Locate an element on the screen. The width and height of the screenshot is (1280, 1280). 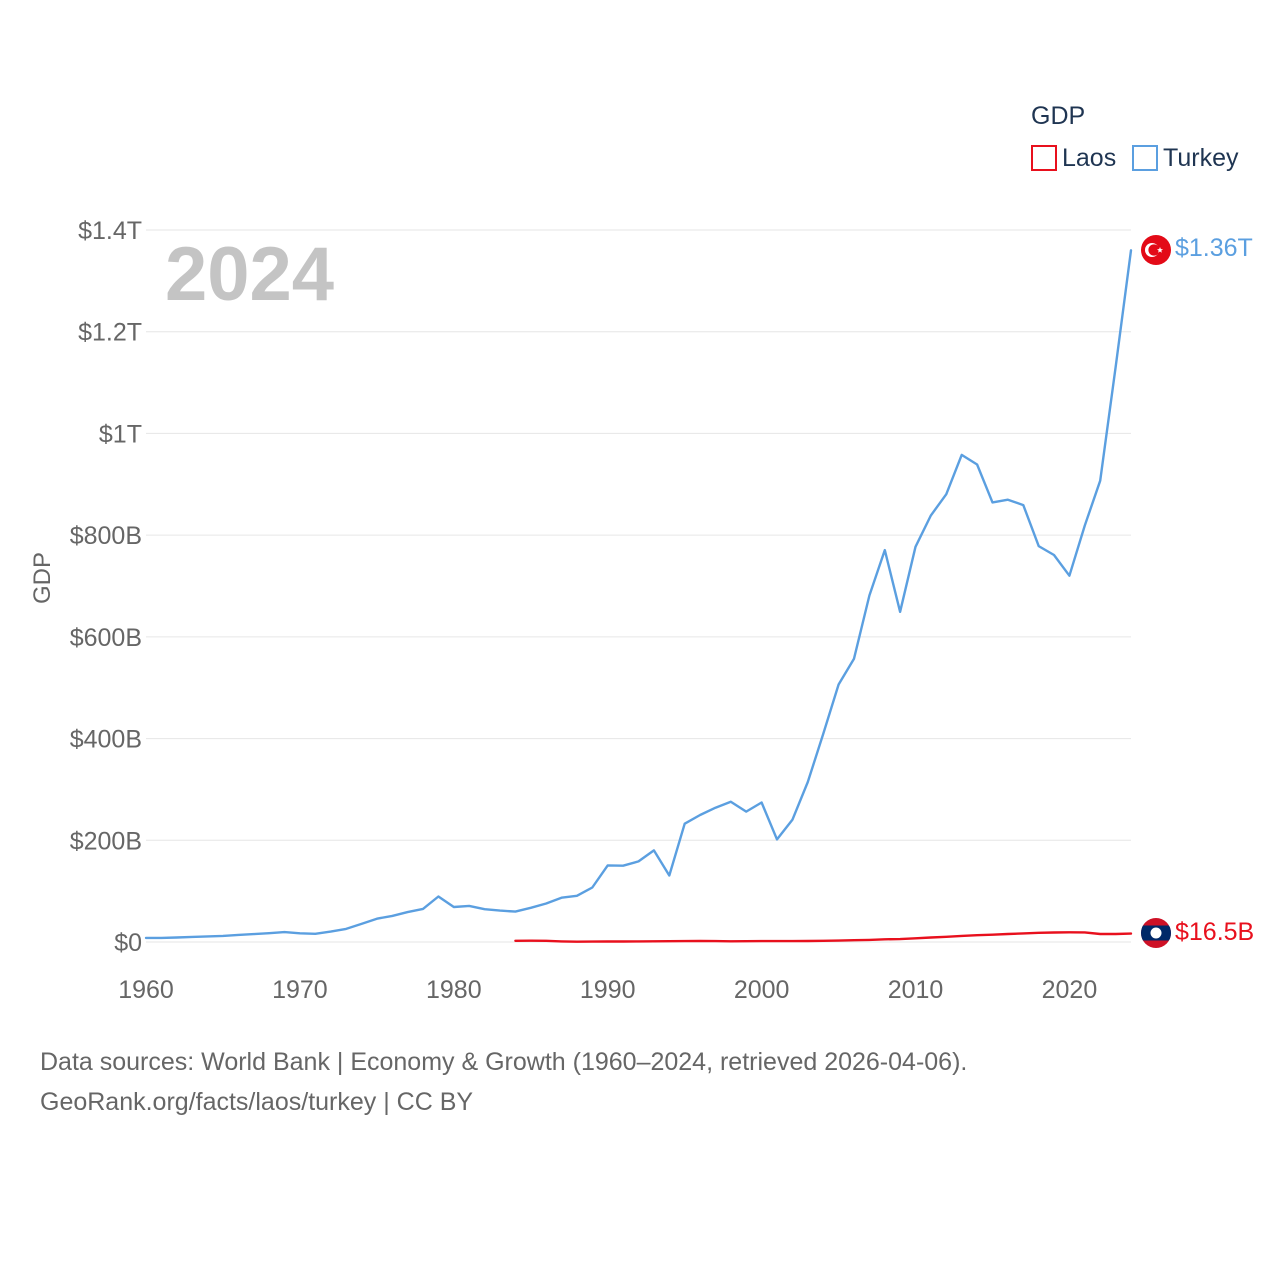
x-tick-label: 1970 is located at coordinates (300, 990).